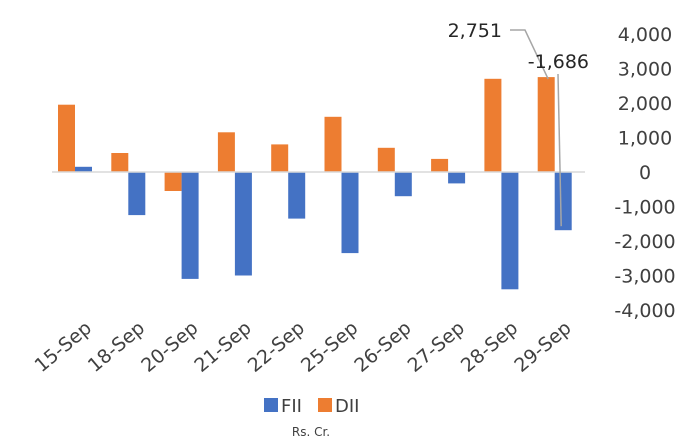 The width and height of the screenshot is (691, 439). Describe the element at coordinates (644, 208) in the screenshot. I see `y-tick-label: -1,000` at that location.